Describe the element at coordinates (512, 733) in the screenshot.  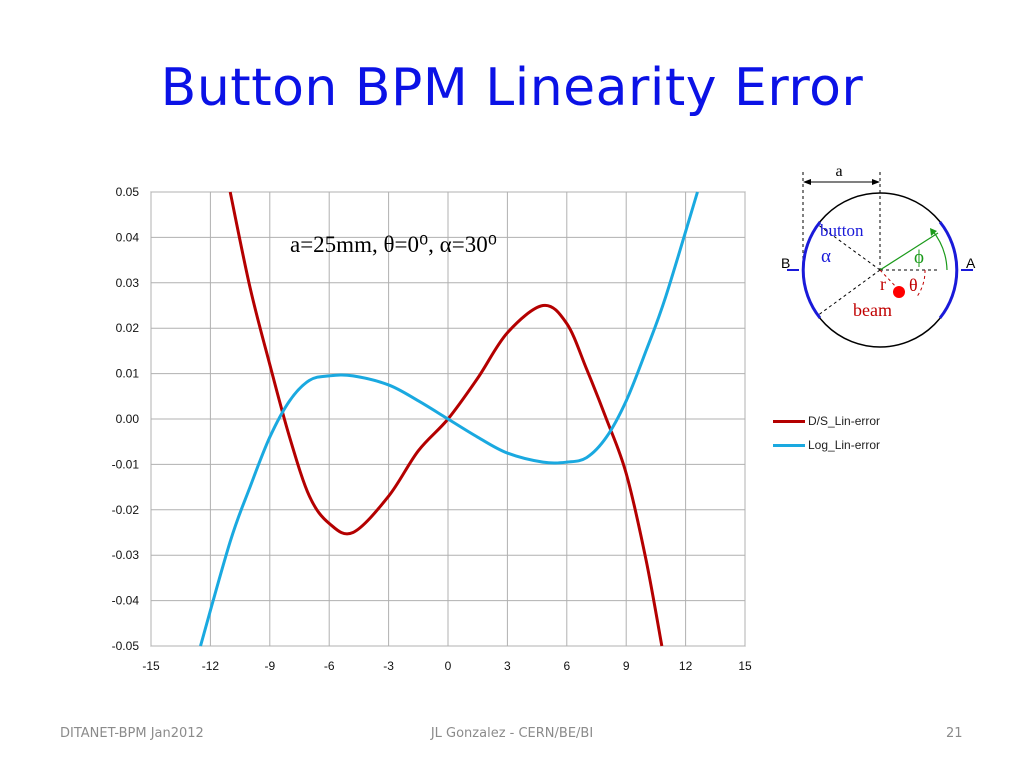
I see `footer-author: JL Gonzalez - CERN/BE/BI` at that location.